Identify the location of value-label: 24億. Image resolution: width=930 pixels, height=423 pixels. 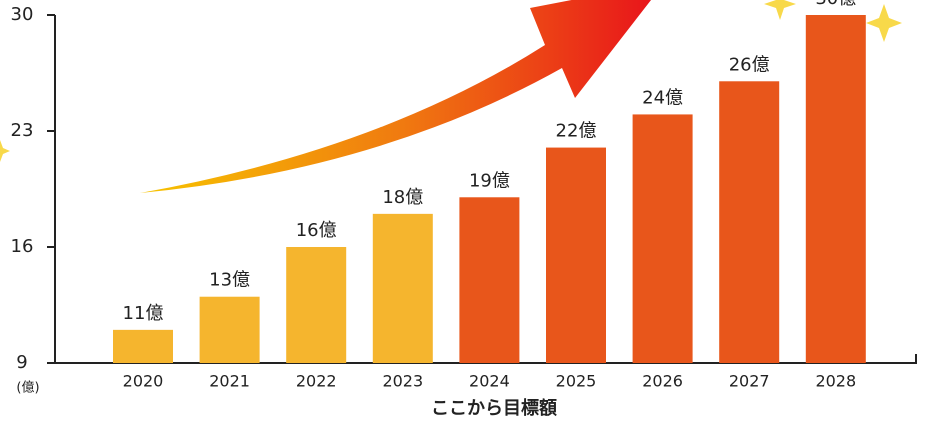
(662, 97).